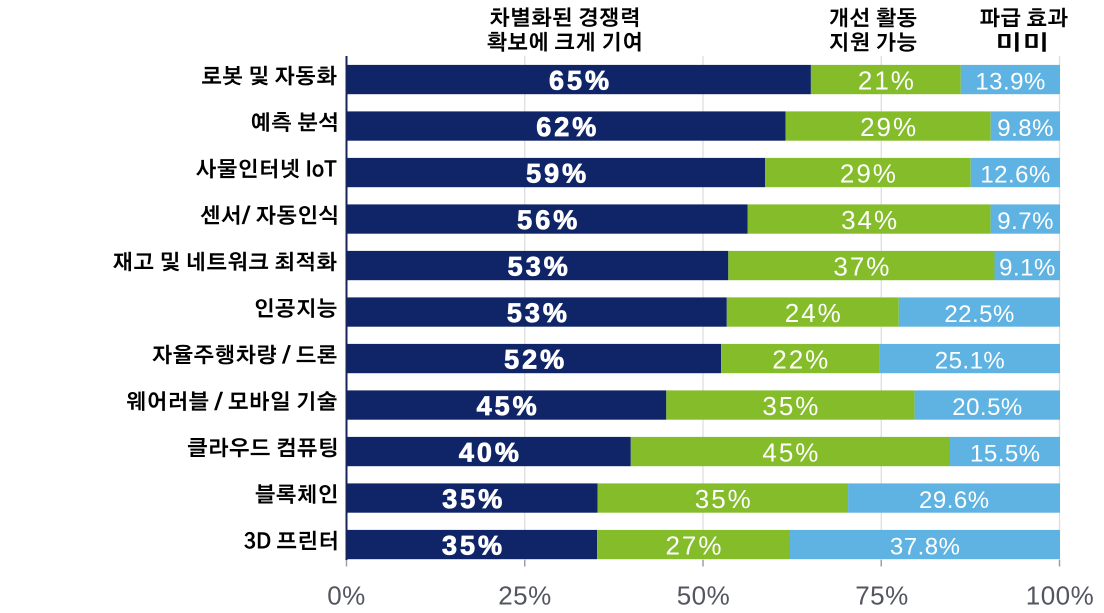 This screenshot has width=1104, height=613. What do you see at coordinates (567, 127) in the screenshot?
I see `svg-text: 62%` at bounding box center [567, 127].